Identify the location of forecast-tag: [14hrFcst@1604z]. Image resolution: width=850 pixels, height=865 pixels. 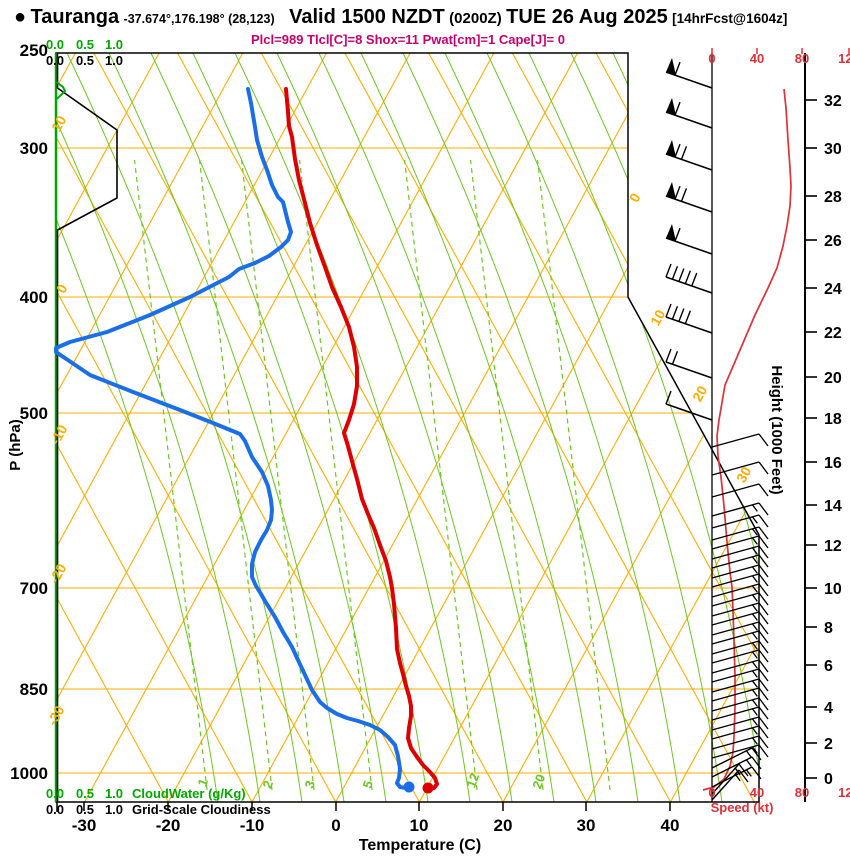
(729, 18).